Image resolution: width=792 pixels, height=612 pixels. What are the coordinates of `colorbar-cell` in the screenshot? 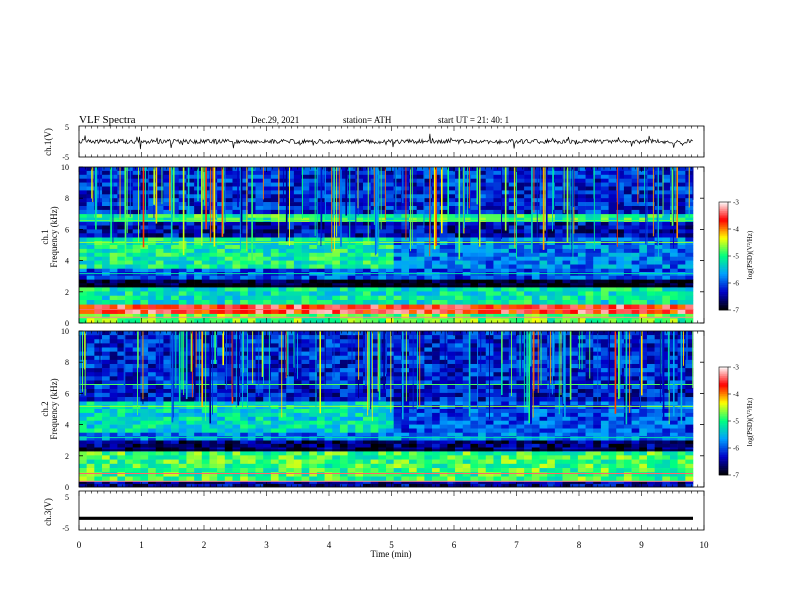 It's located at (723, 215).